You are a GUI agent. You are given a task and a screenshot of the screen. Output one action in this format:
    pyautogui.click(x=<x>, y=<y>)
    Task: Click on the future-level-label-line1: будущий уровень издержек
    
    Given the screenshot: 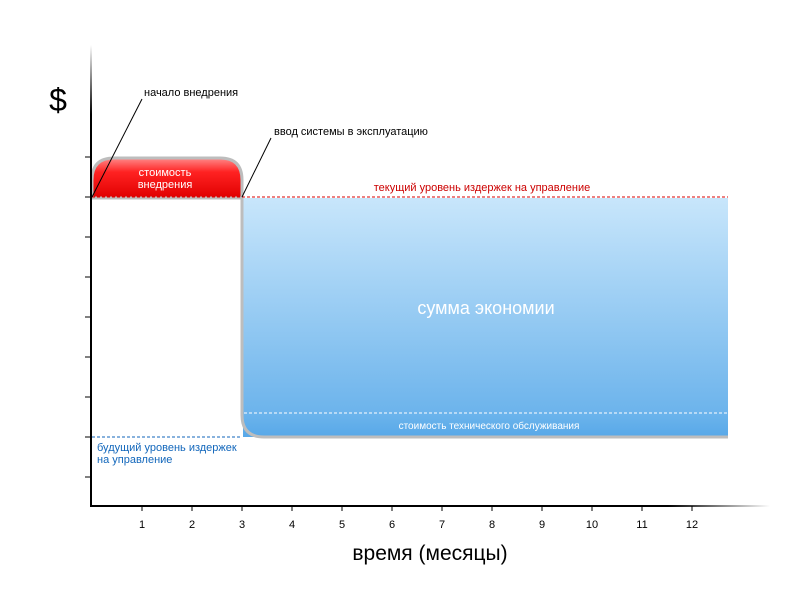 What is the action you would take?
    pyautogui.click(x=167, y=448)
    